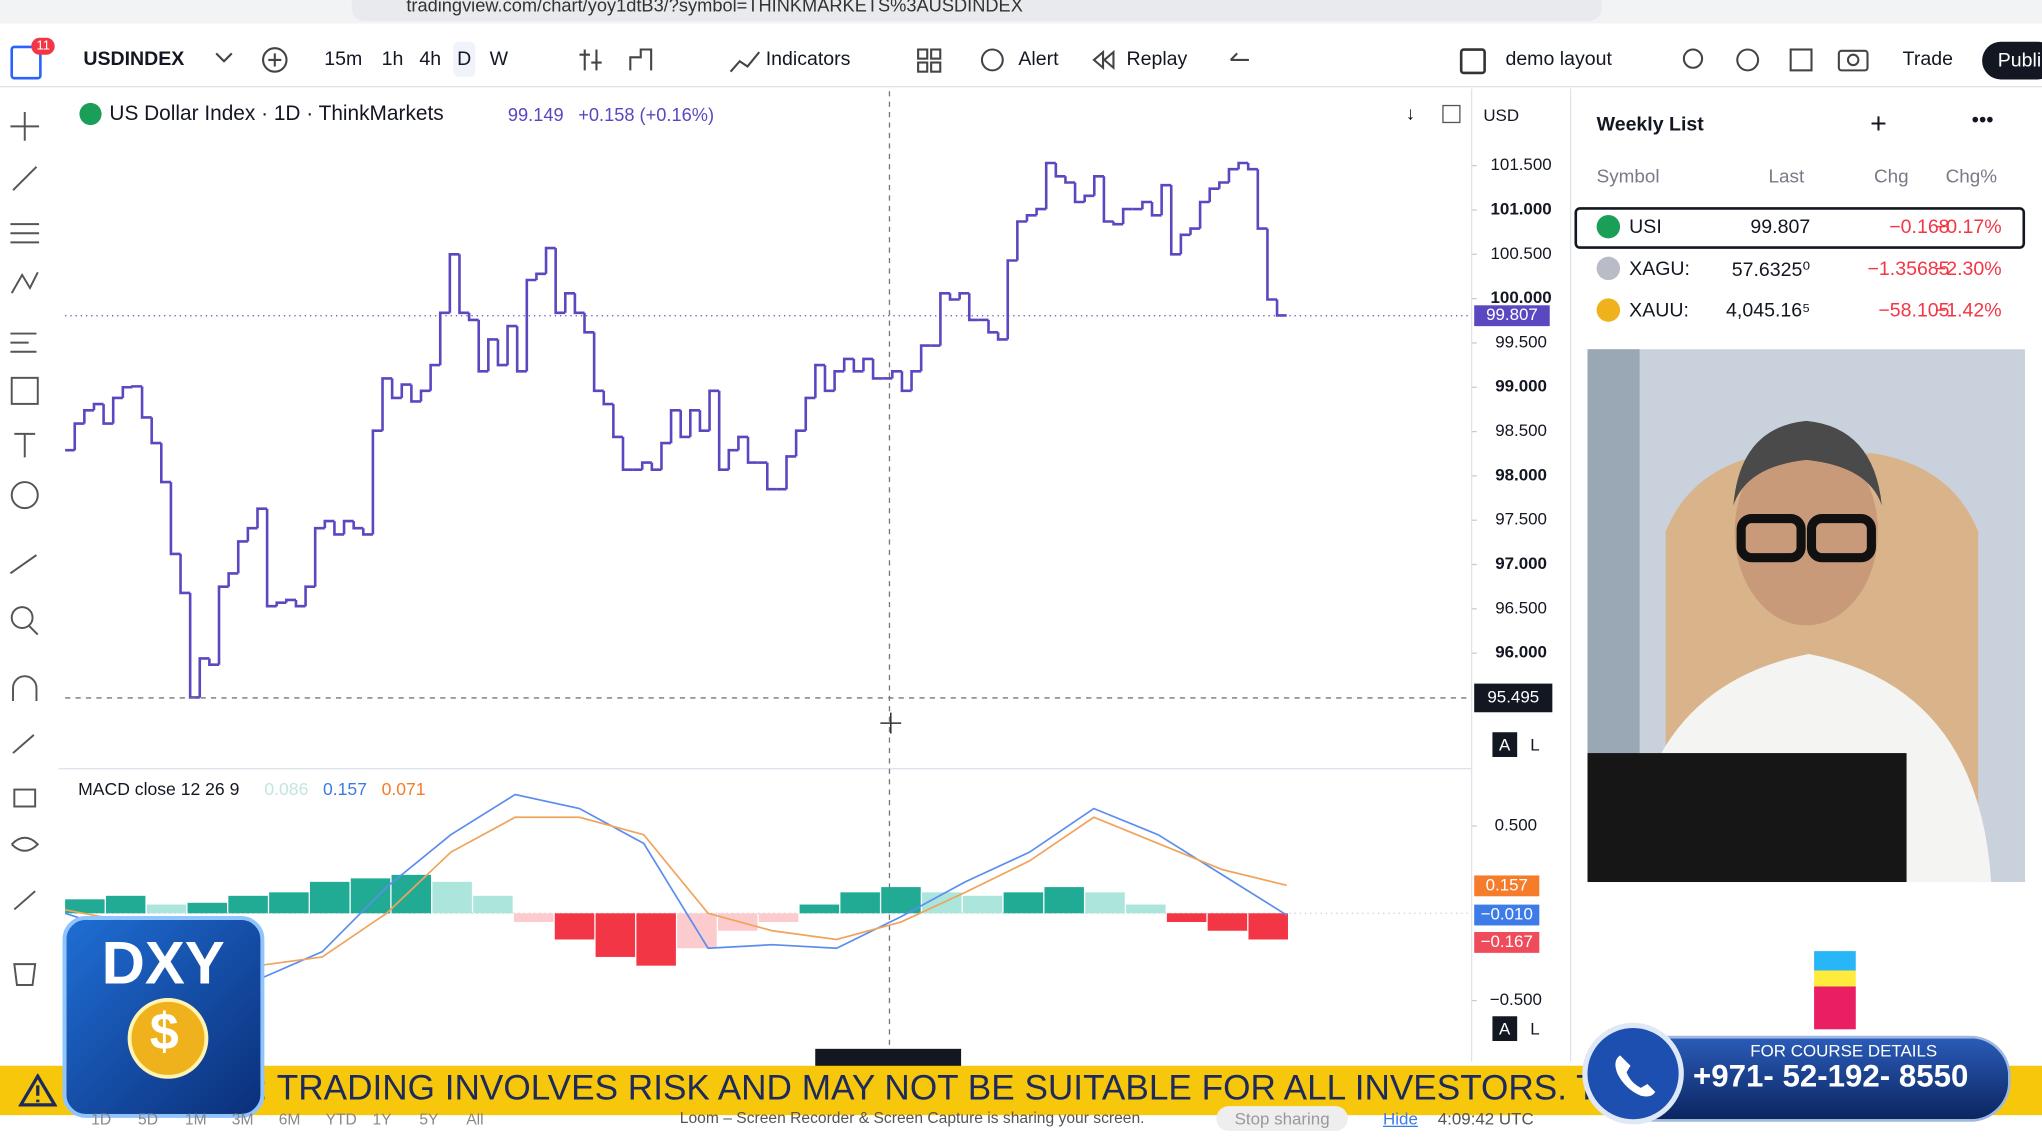 The width and height of the screenshot is (2042, 1140). I want to click on range-button: 3M, so click(242, 1119).